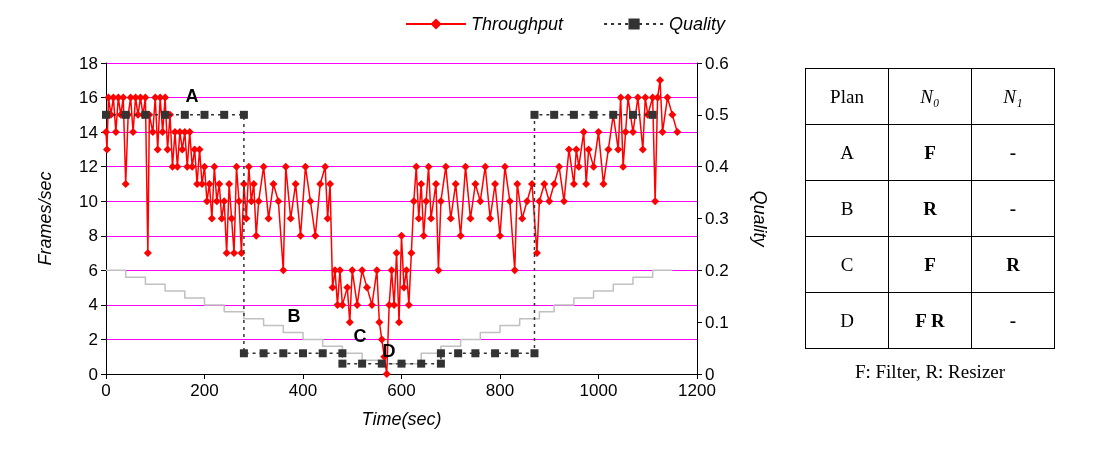  I want to click on legend-label: Quality, so click(698, 24).